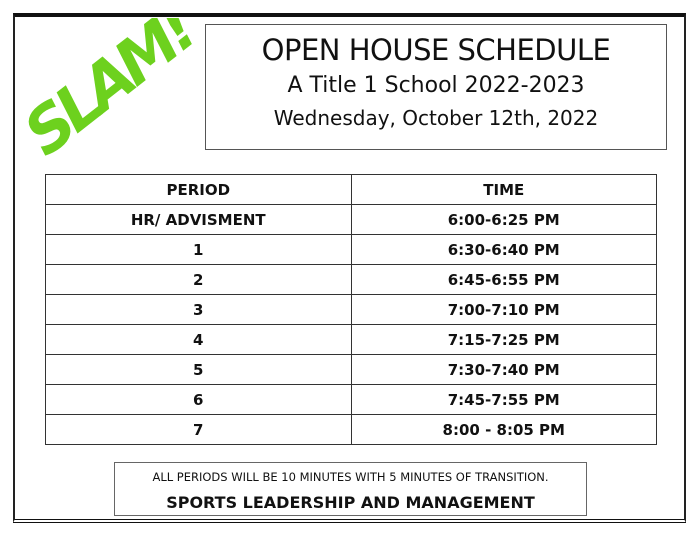  What do you see at coordinates (503, 369) in the screenshot?
I see `time-cell: 7:30-7:40 PM` at bounding box center [503, 369].